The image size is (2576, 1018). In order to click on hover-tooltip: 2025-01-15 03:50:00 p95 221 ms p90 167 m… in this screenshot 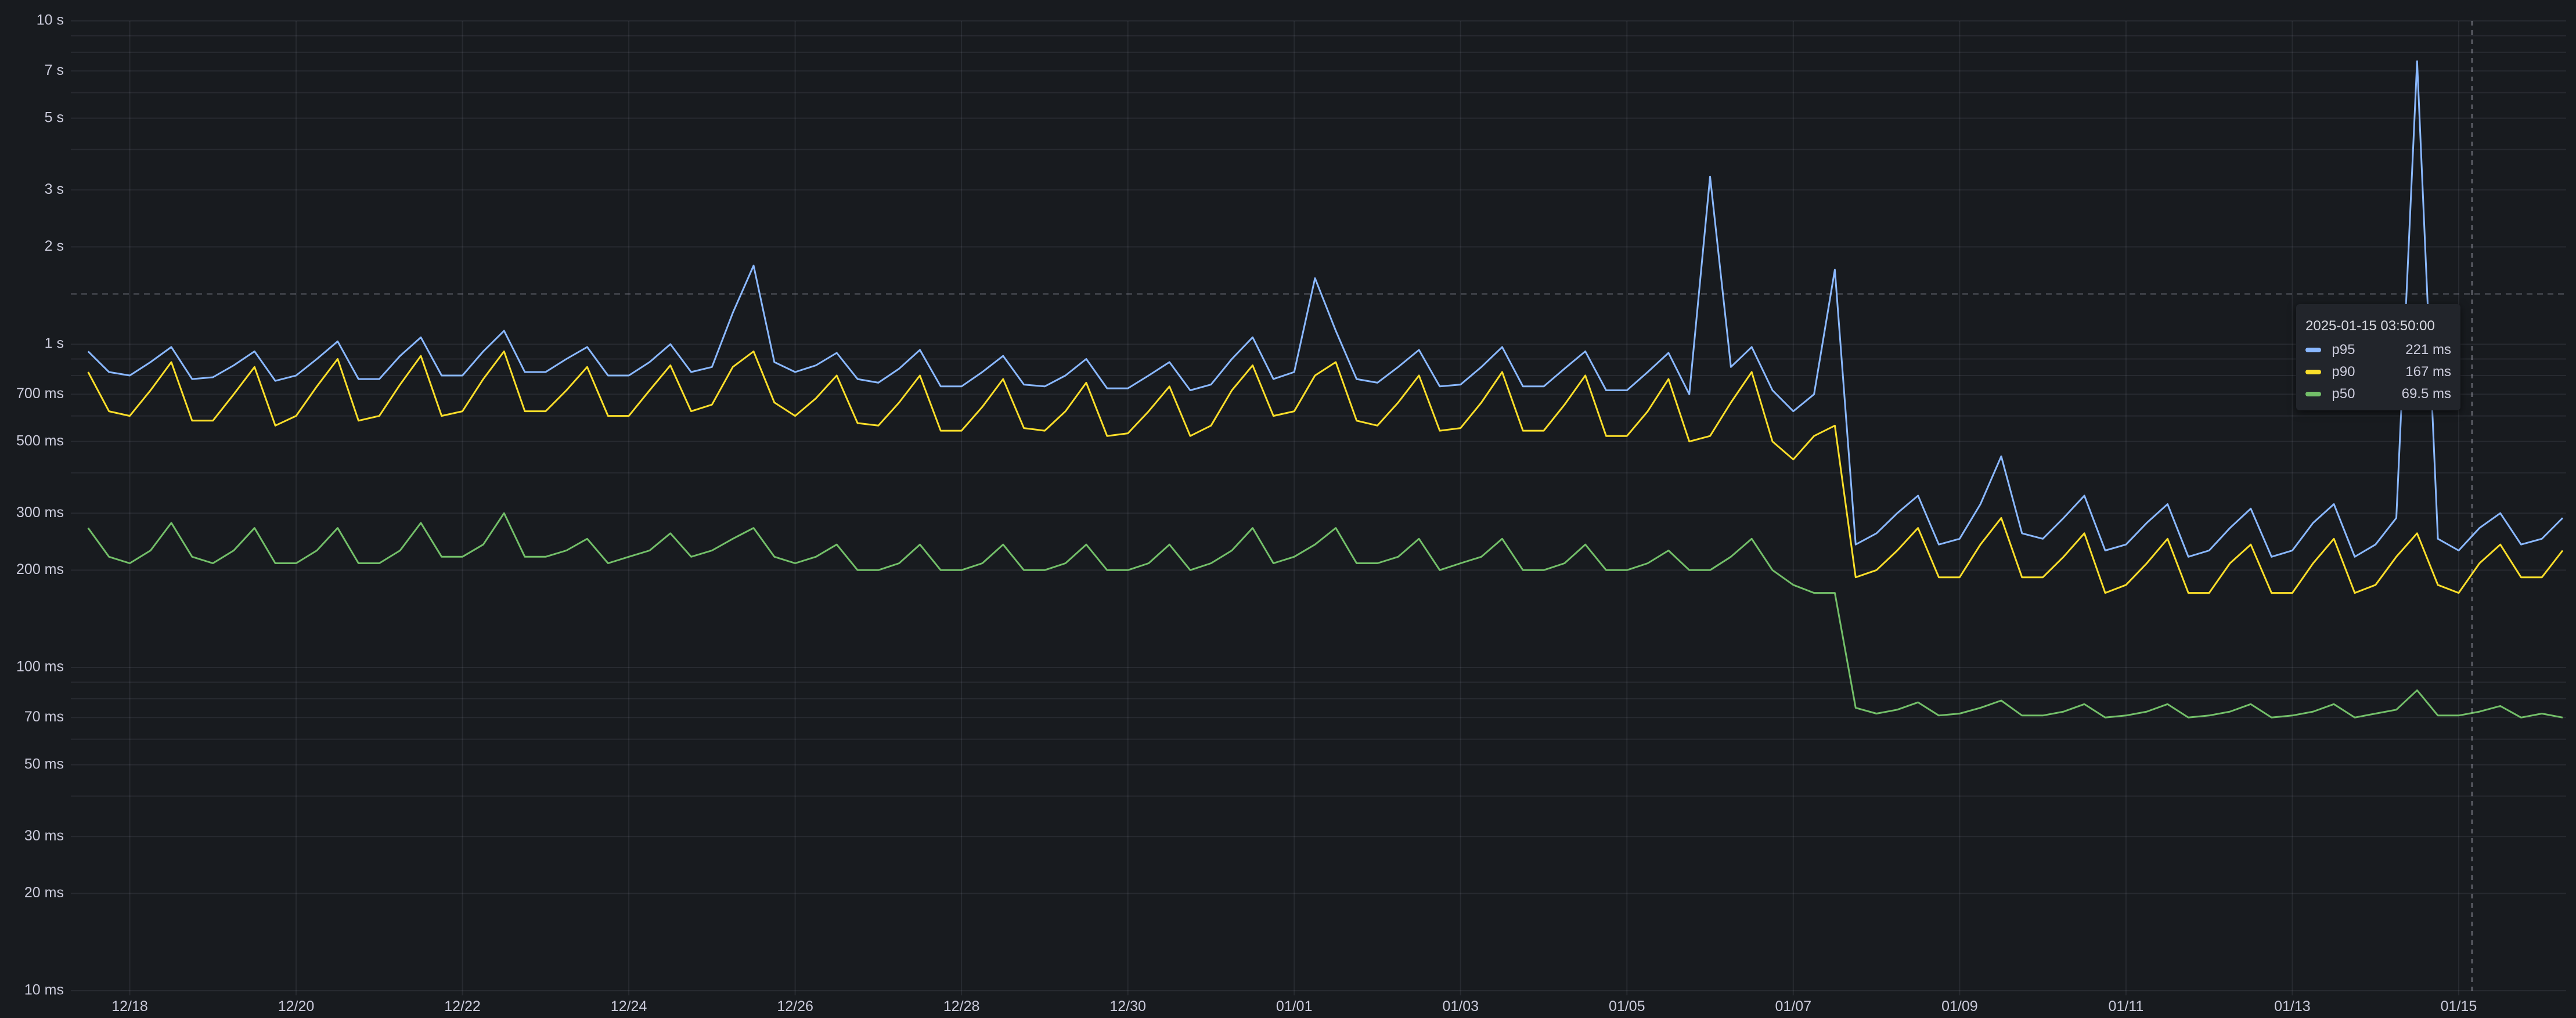, I will do `click(2378, 357)`.